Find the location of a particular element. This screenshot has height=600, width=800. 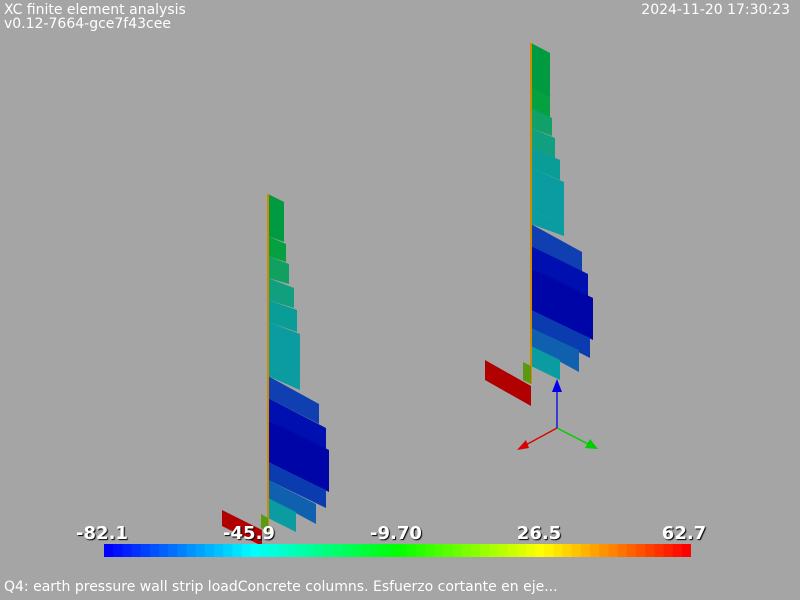

axes-triad is located at coordinates (557, 414).